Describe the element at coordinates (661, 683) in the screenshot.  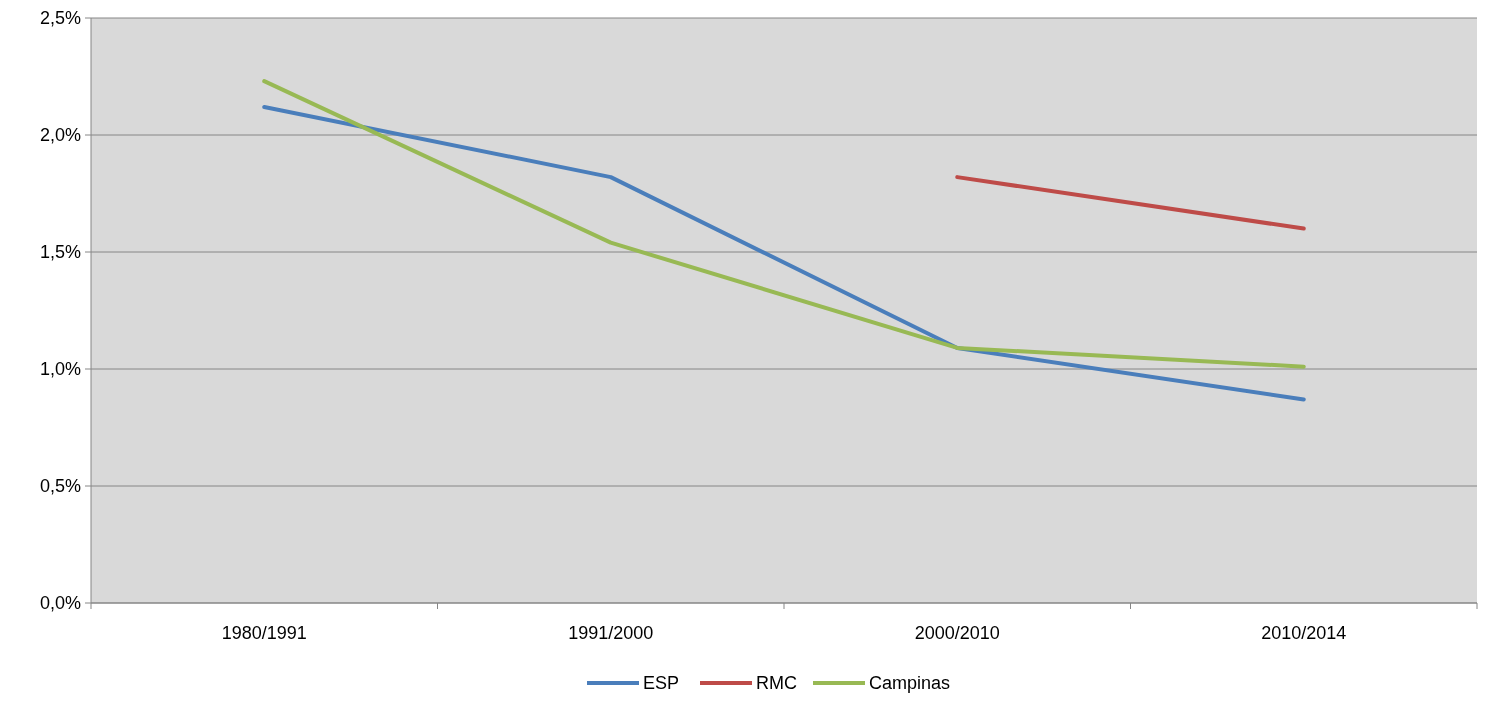
I see `legend-label: ESP` at that location.